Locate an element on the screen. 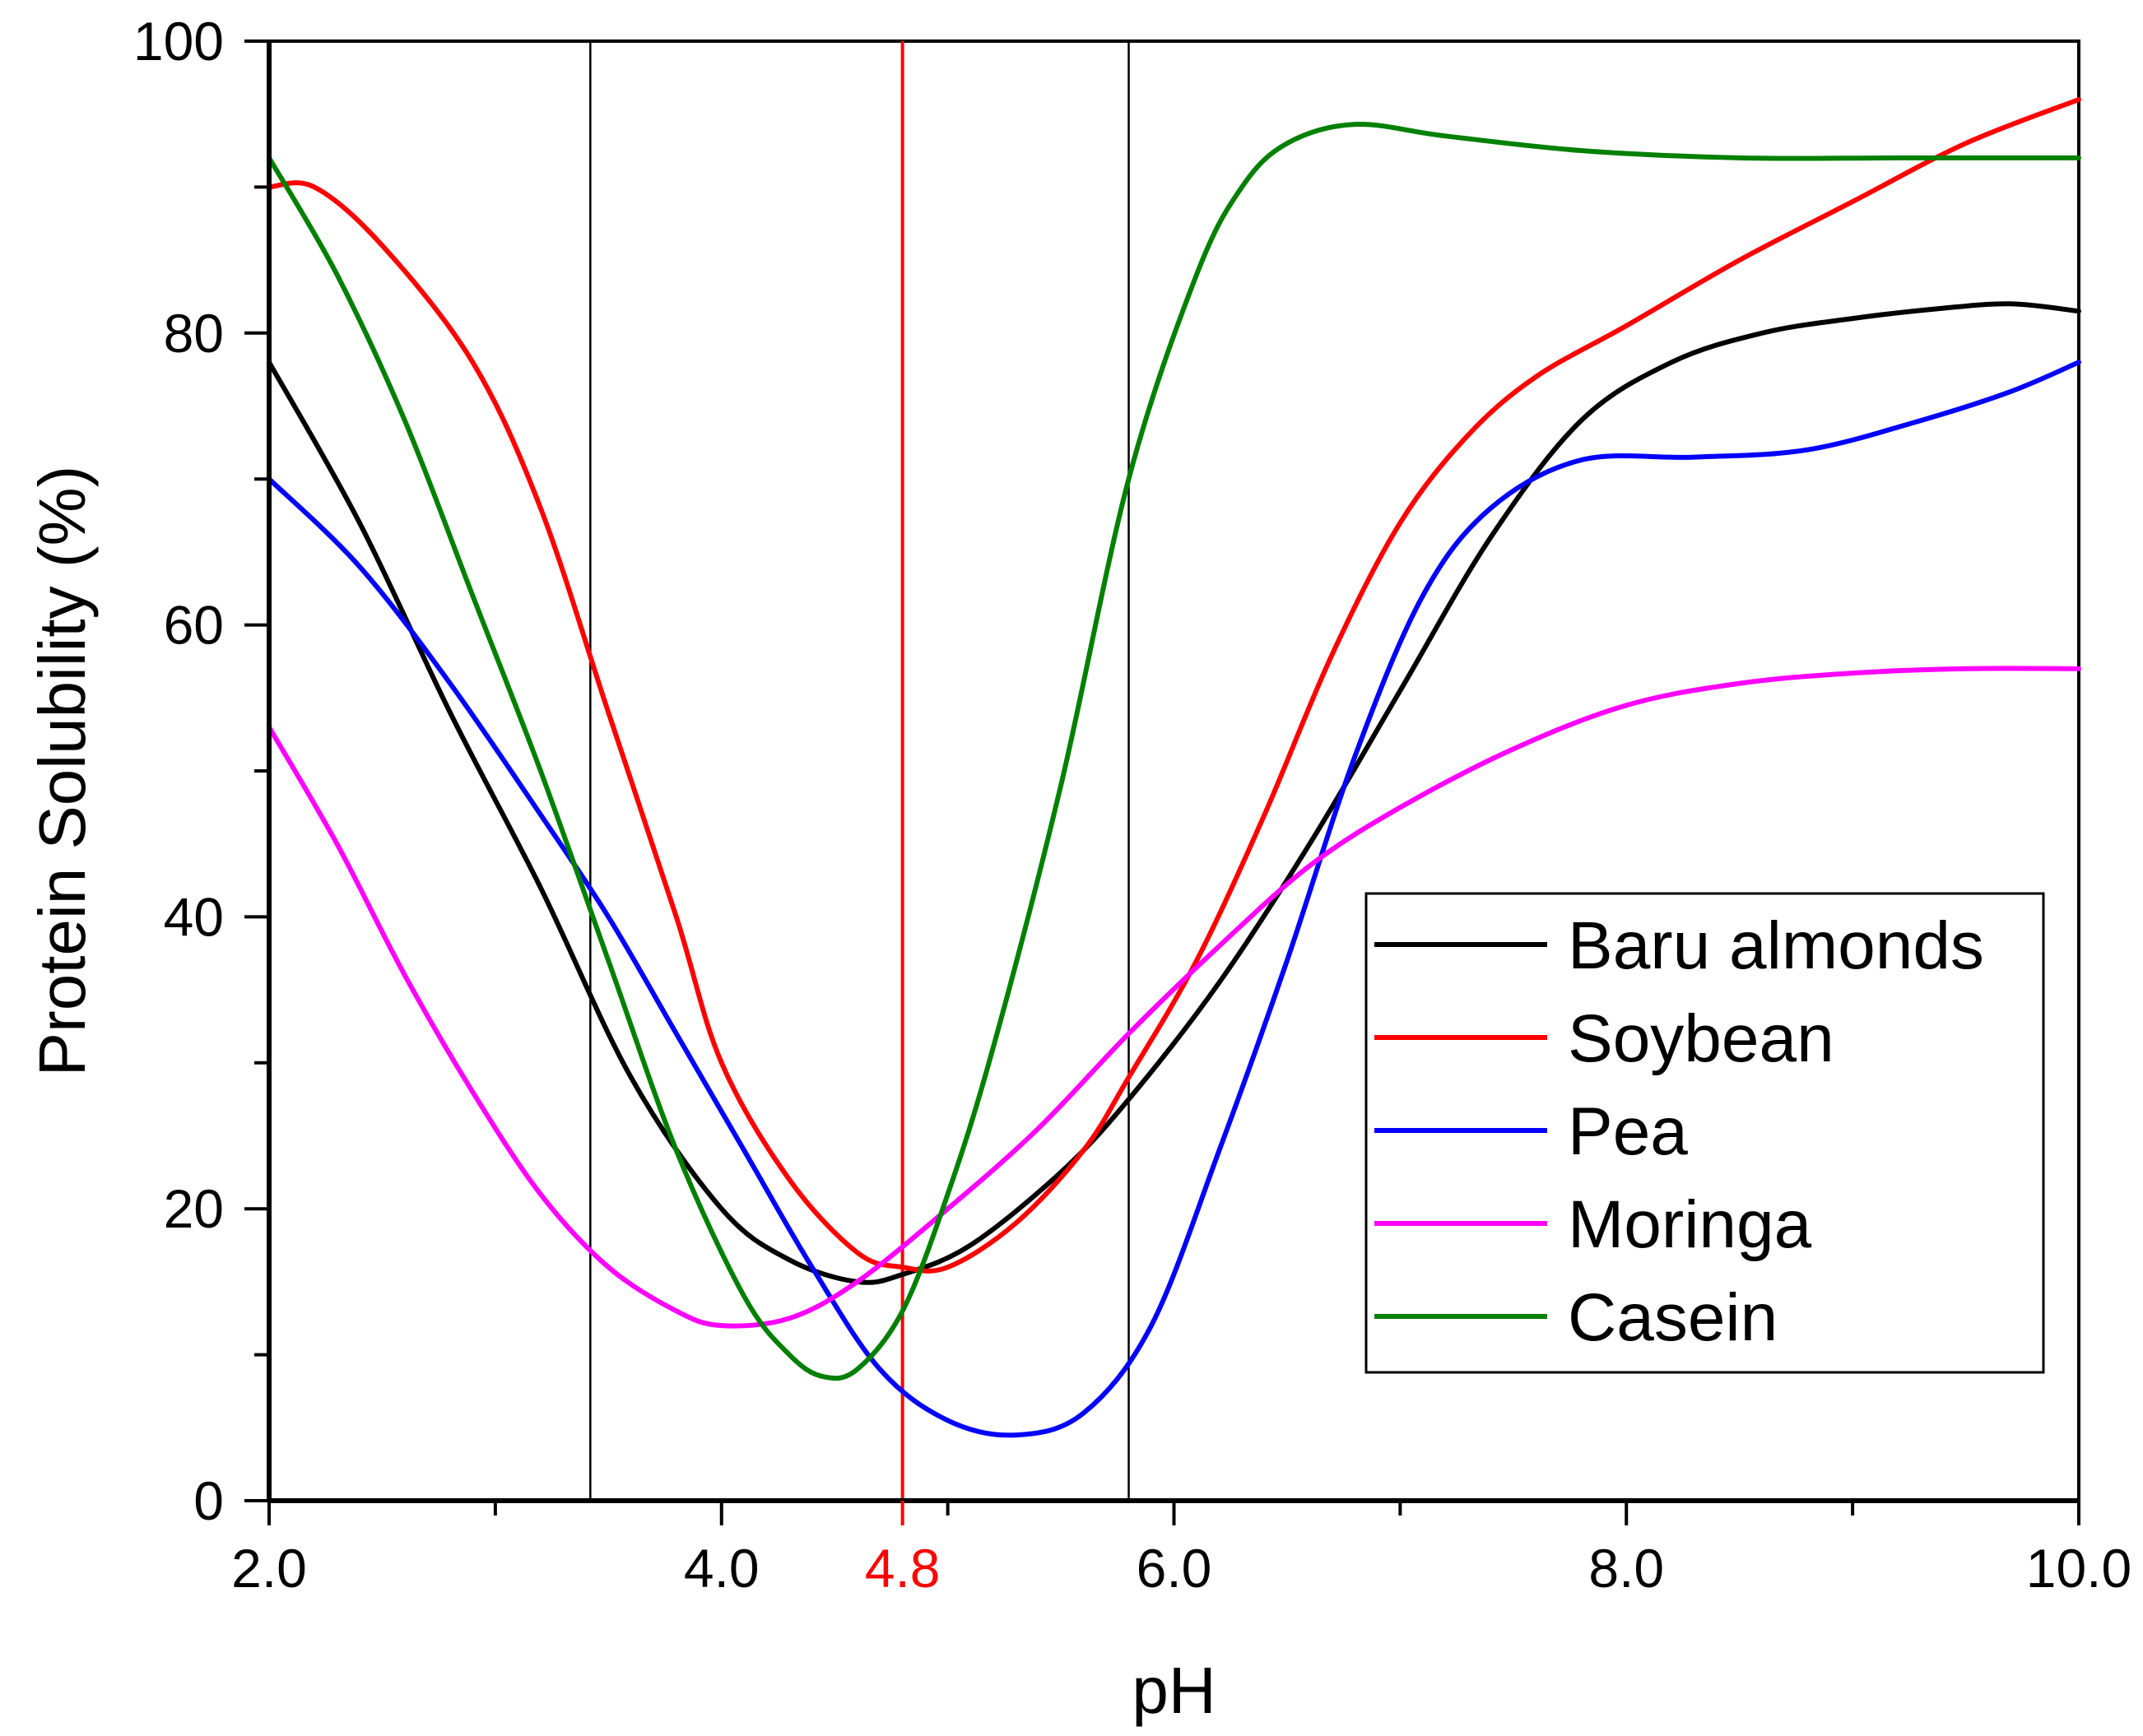  x-tick-label: 4.0 is located at coordinates (722, 1568).